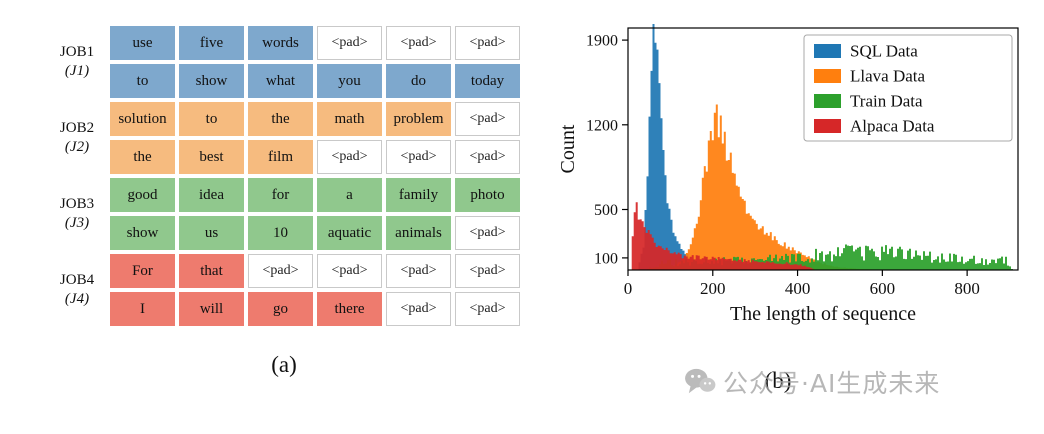 The width and height of the screenshot is (1044, 434). I want to click on token-cell: film, so click(280, 157).